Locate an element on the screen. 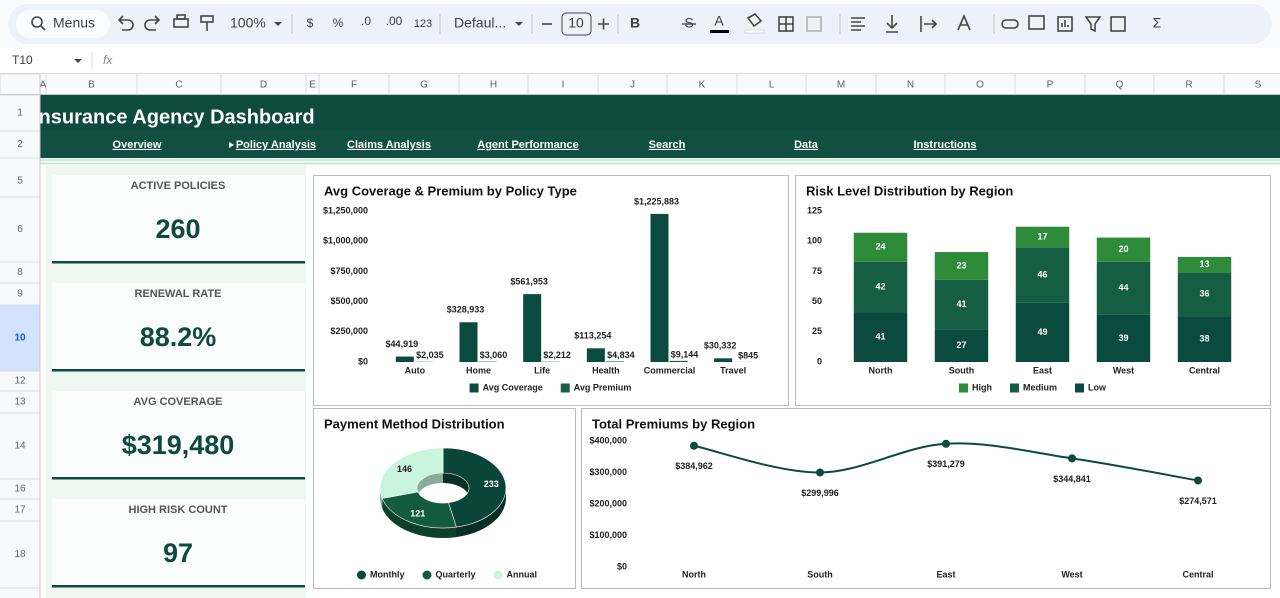  menu-search-text: Menus is located at coordinates (74, 23).